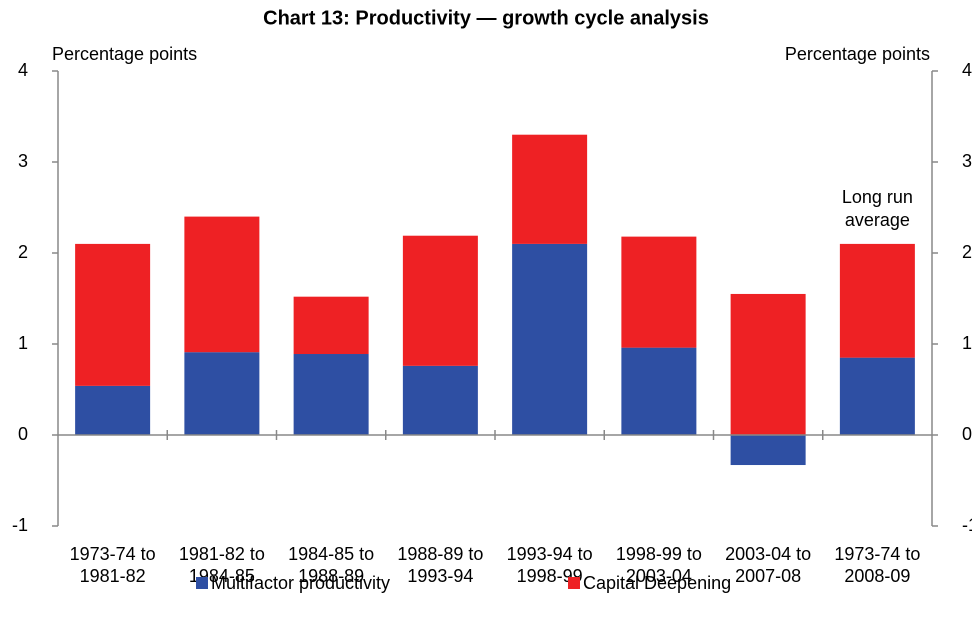  What do you see at coordinates (23, 70) in the screenshot?
I see `y-tick-label: 4` at bounding box center [23, 70].